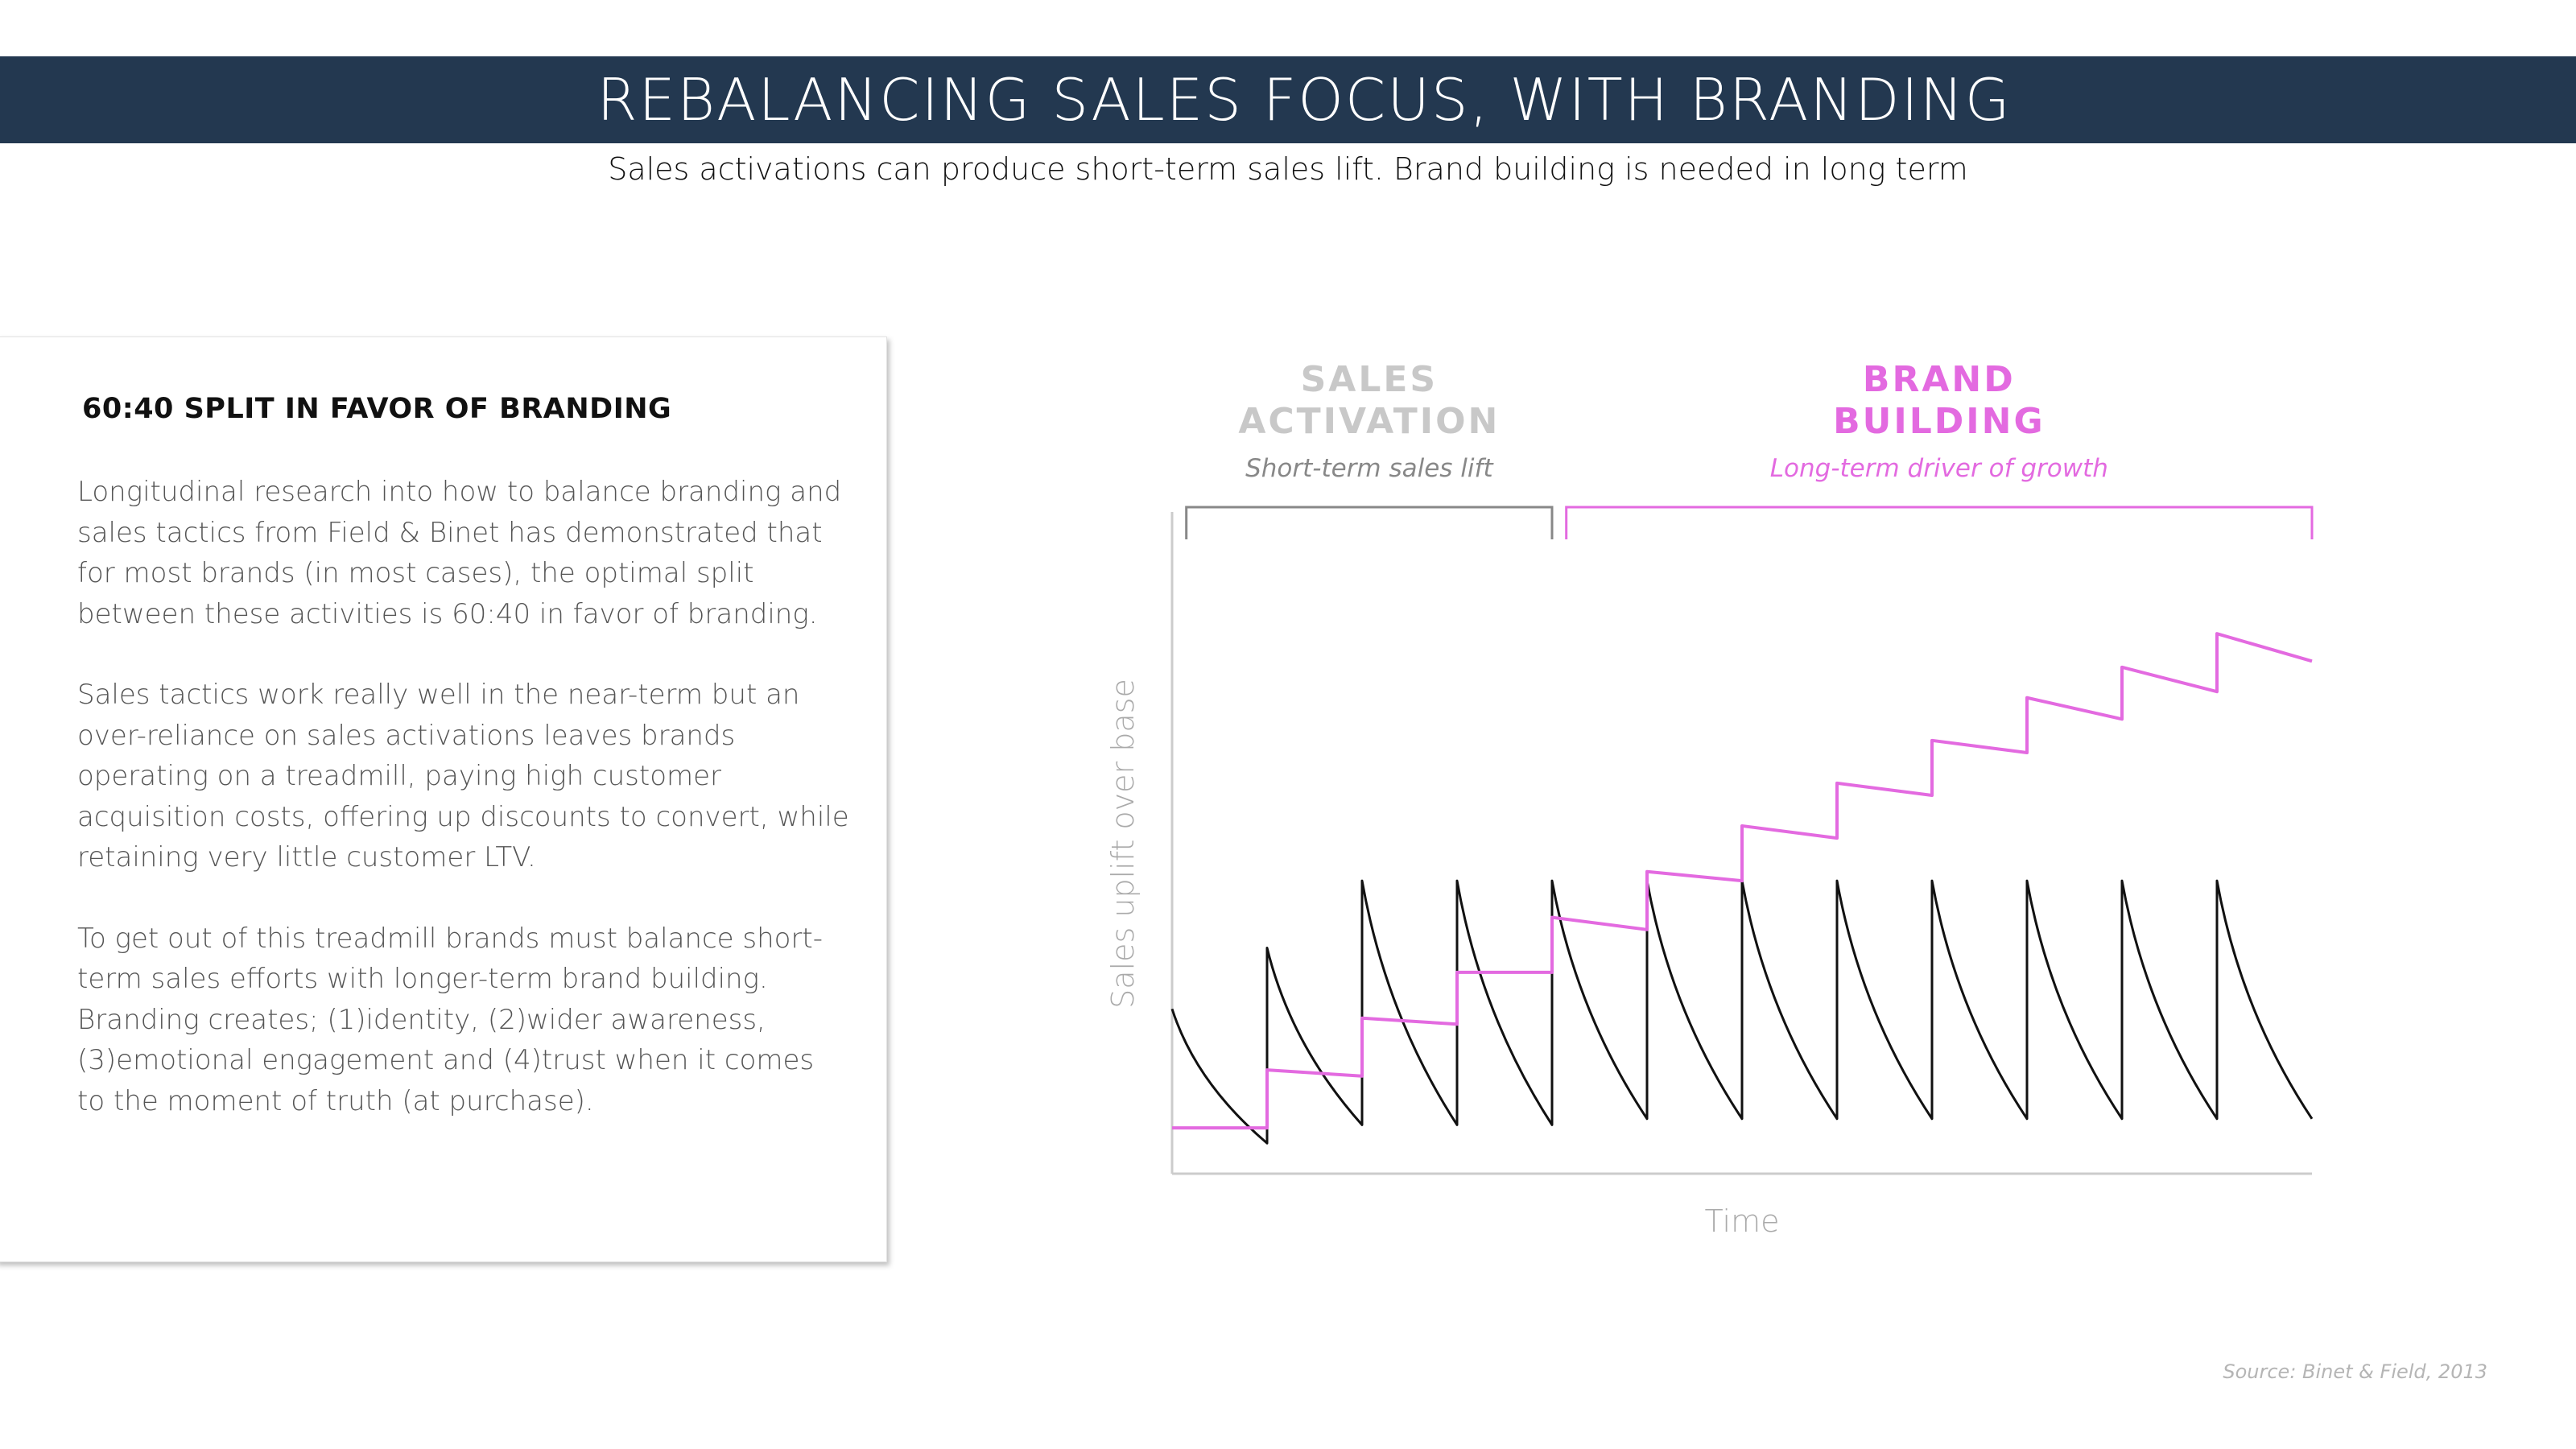 This screenshot has height=1449, width=2576. What do you see at coordinates (1369, 522) in the screenshot?
I see `sales-activation-bracket` at bounding box center [1369, 522].